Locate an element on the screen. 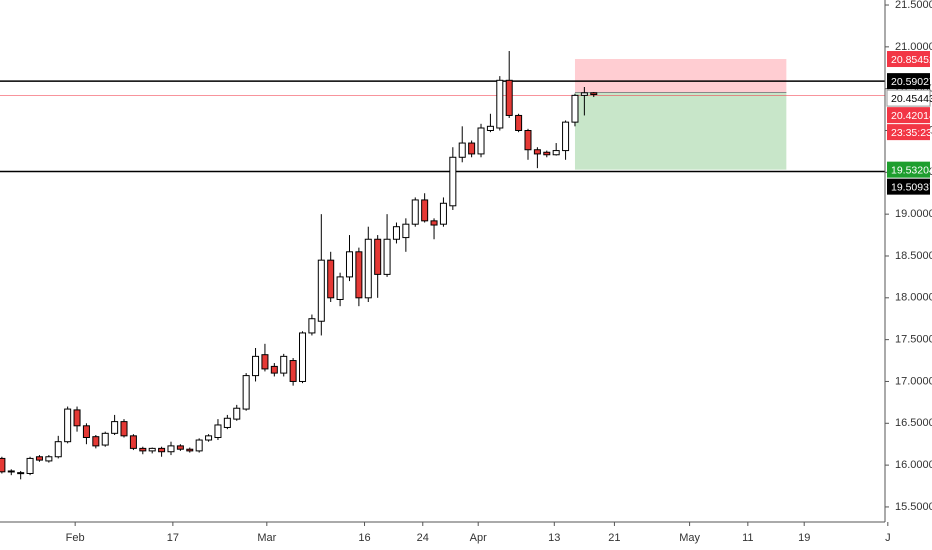 The width and height of the screenshot is (932, 550). price-tag: 19.50937 is located at coordinates (909, 186).